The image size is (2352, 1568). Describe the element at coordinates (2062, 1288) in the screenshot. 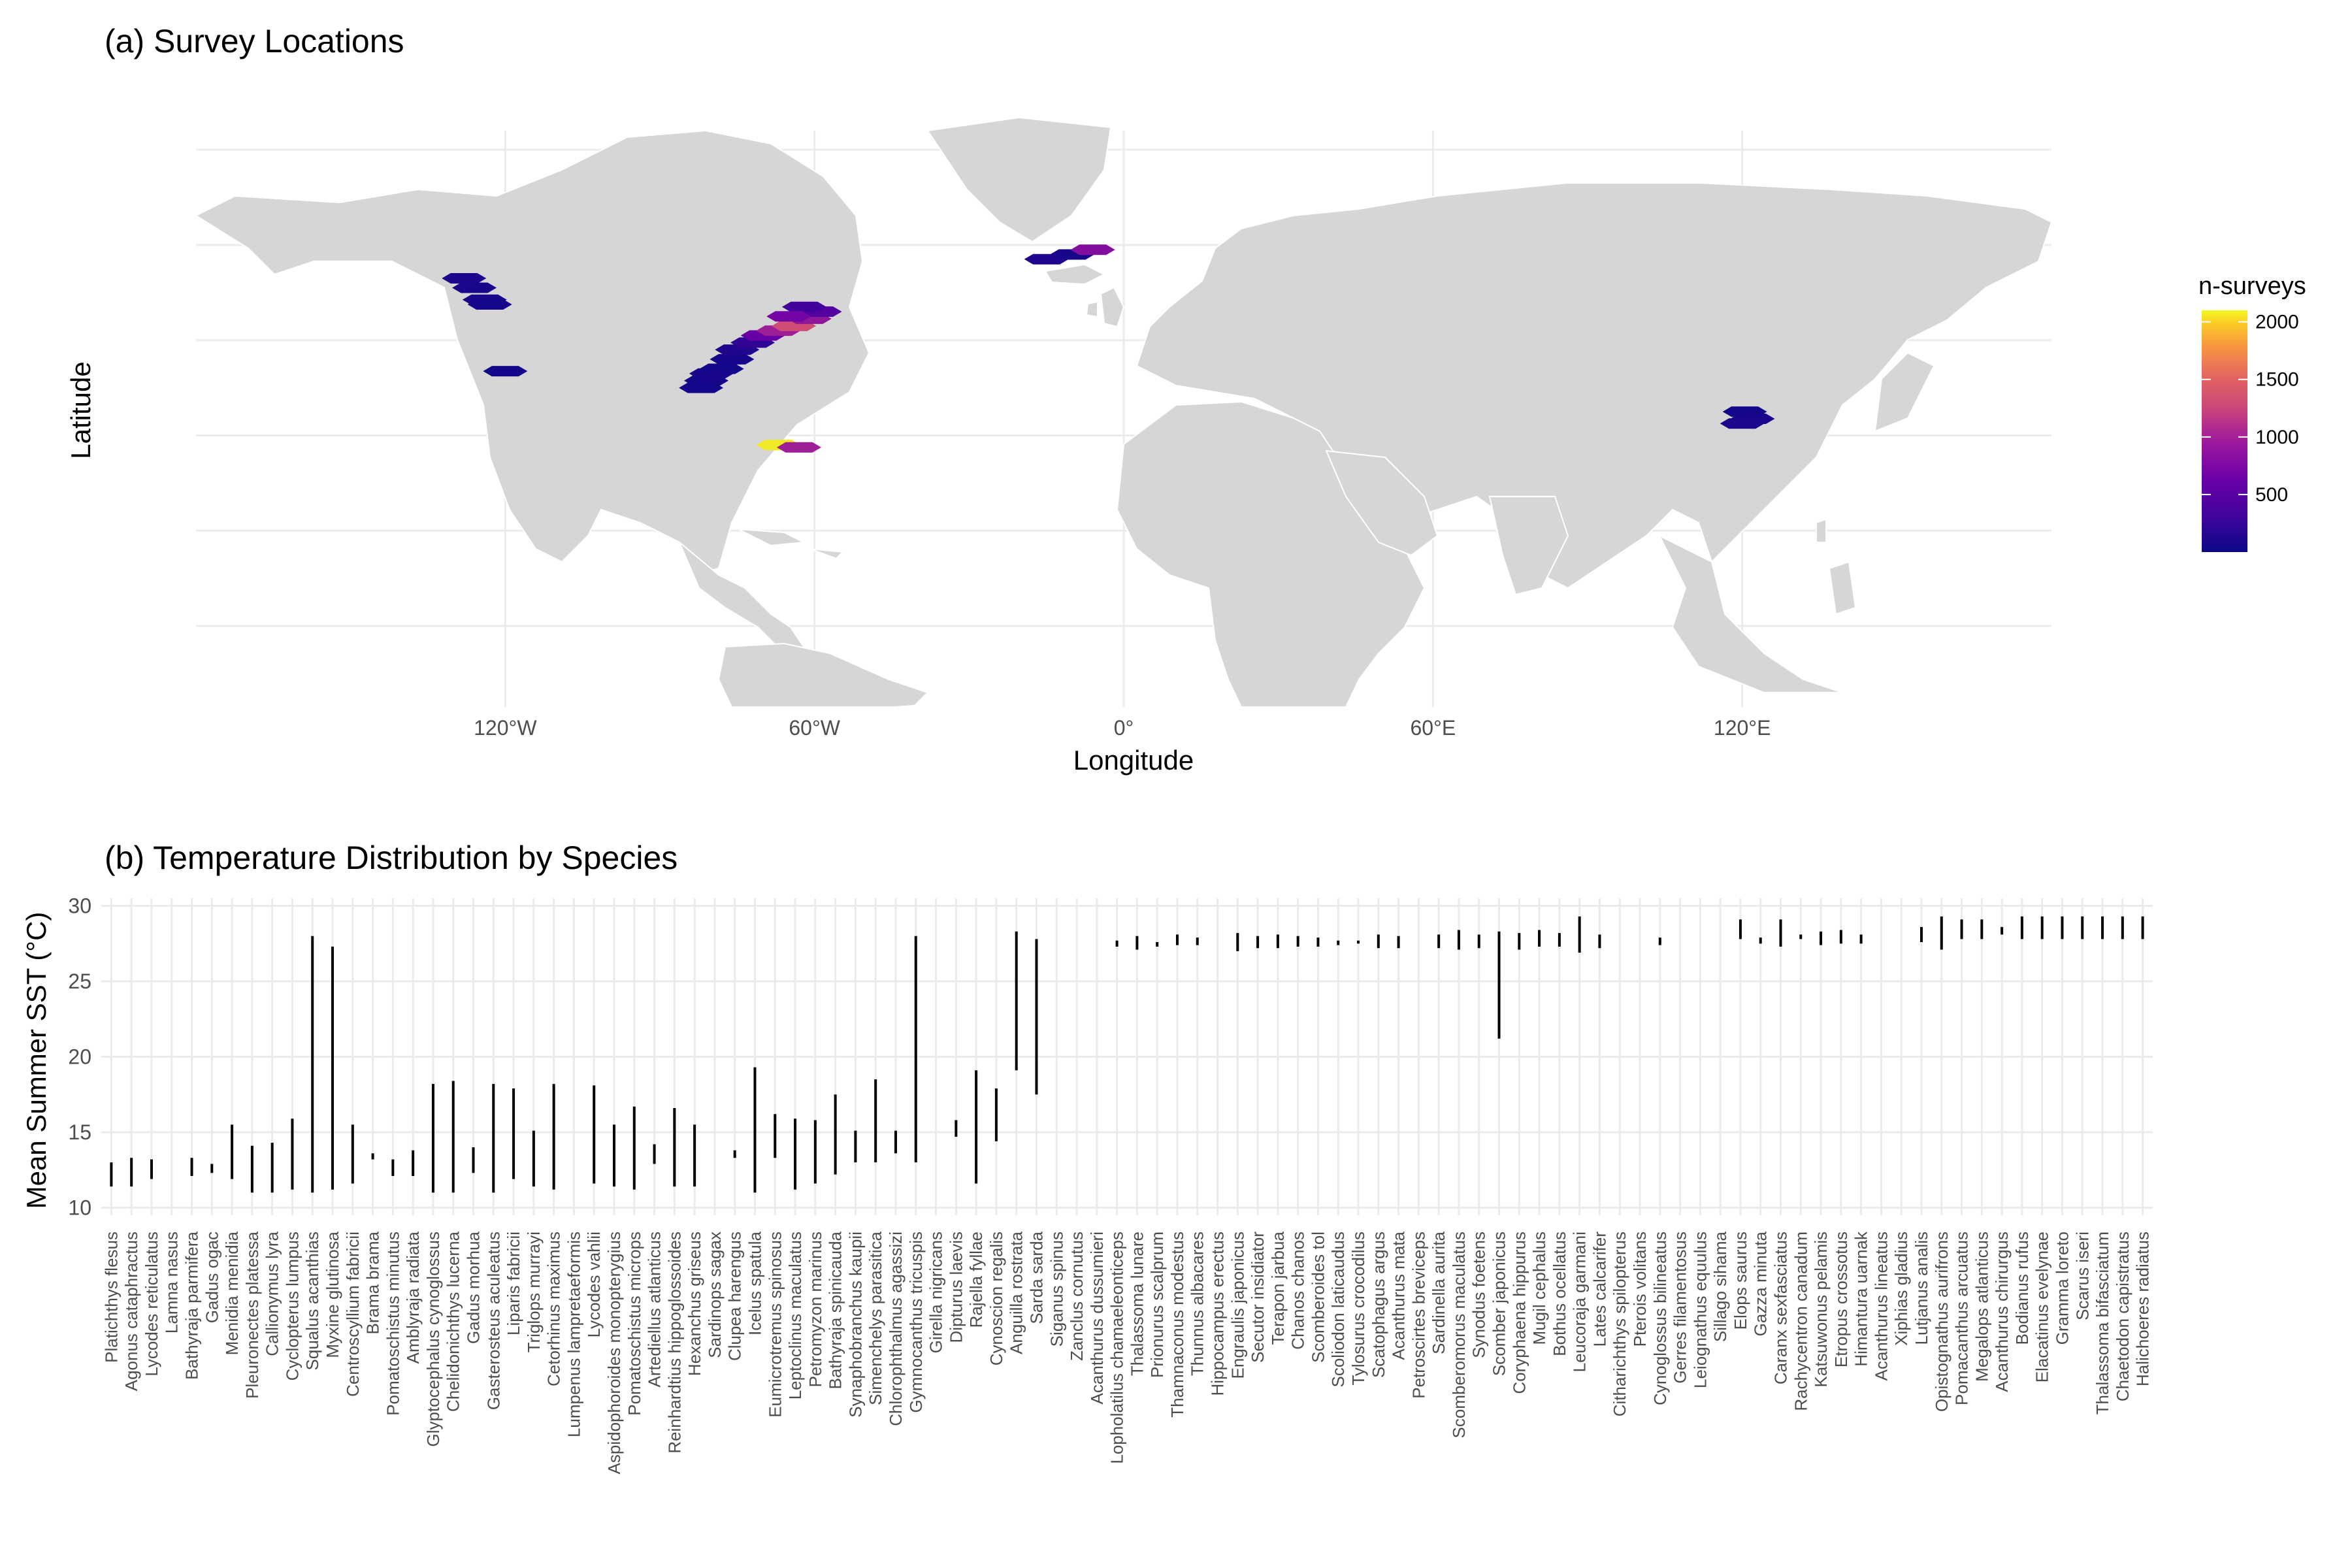

I see `species-label: Gramma loreto` at that location.